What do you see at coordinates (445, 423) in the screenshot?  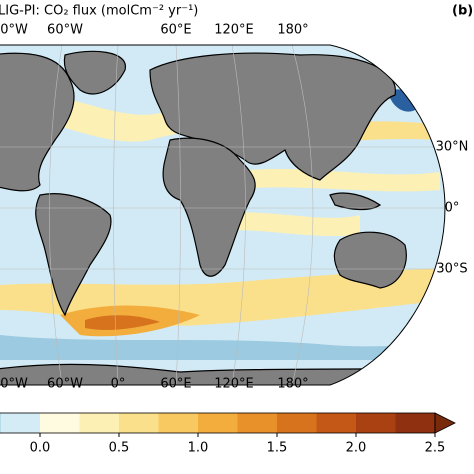 I see `colorbar-extend` at bounding box center [445, 423].